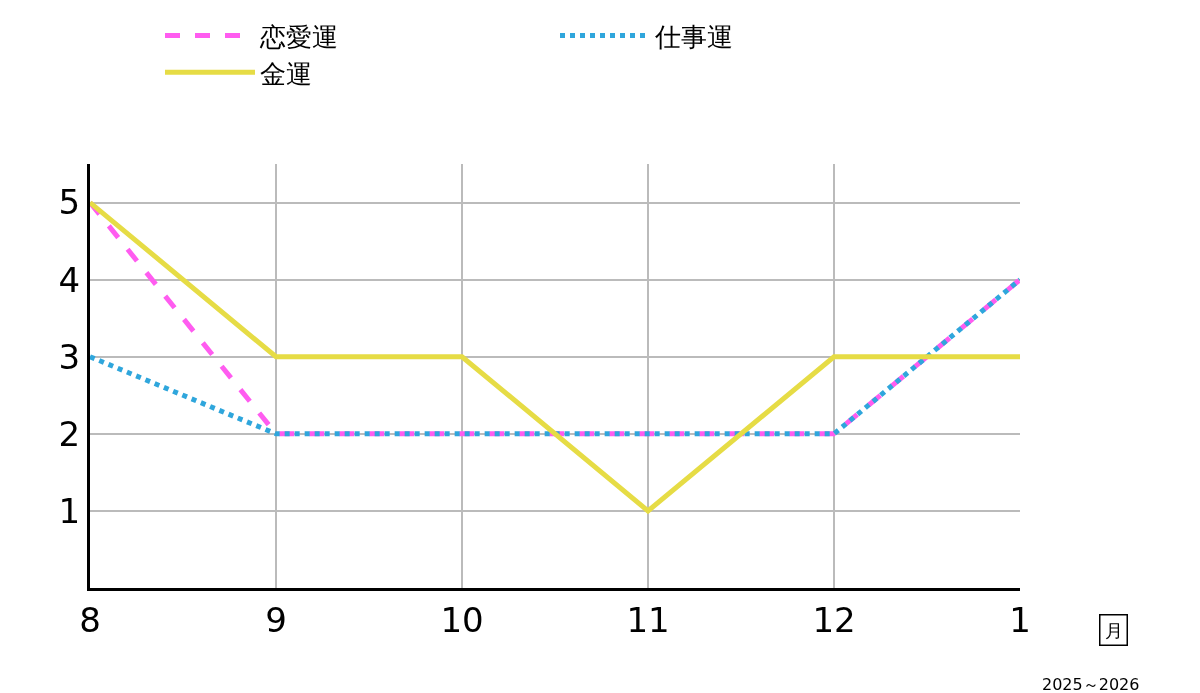 Image resolution: width=1200 pixels, height=693 pixels. Describe the element at coordinates (648, 619) in the screenshot. I see `x-tick-label: 11` at that location.